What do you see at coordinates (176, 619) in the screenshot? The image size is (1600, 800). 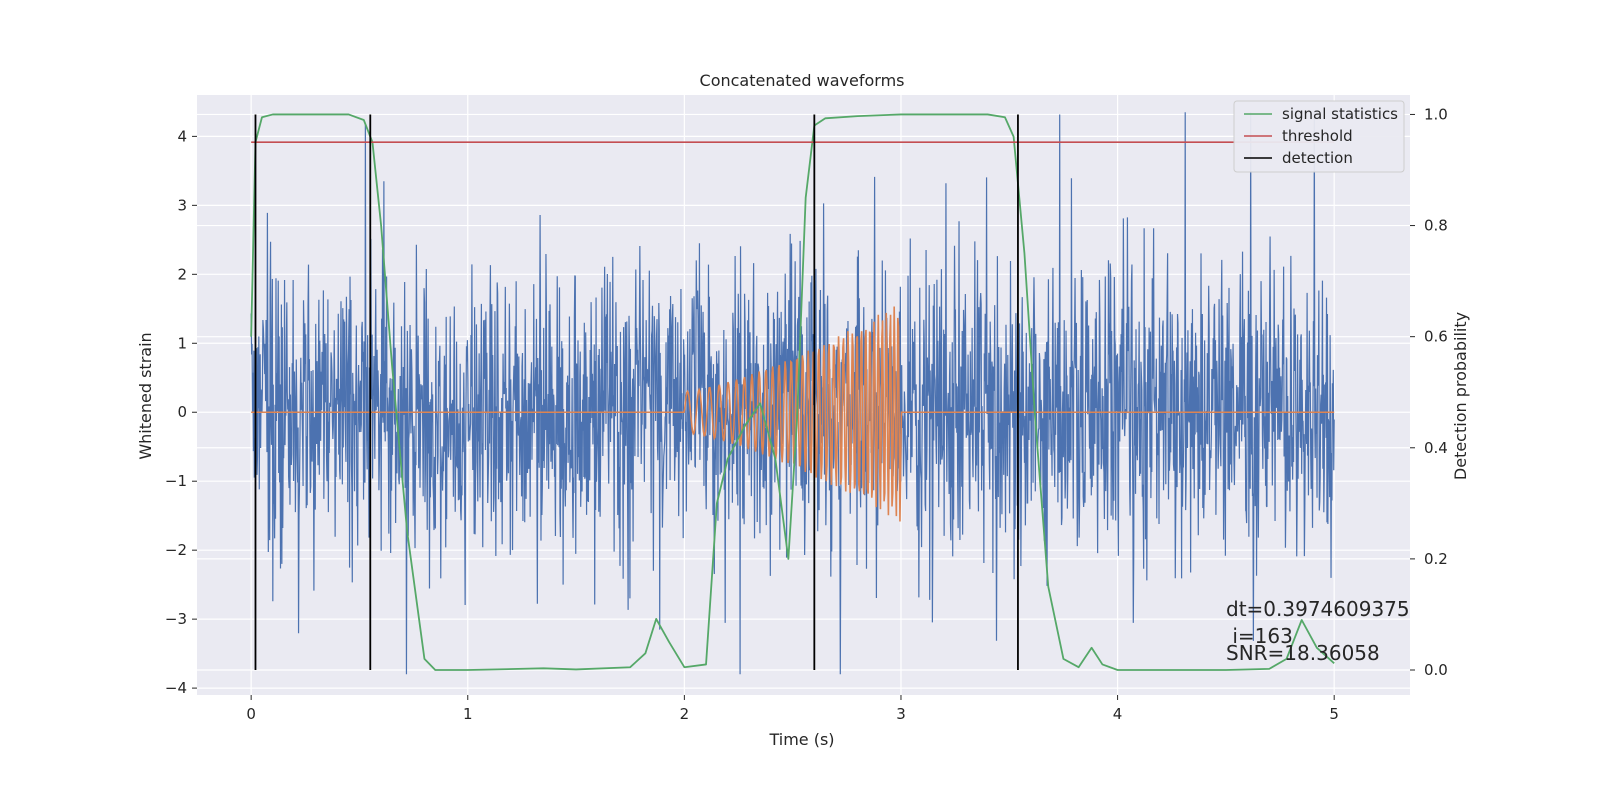 I see `y-left-tick-label: −3` at bounding box center [176, 619].